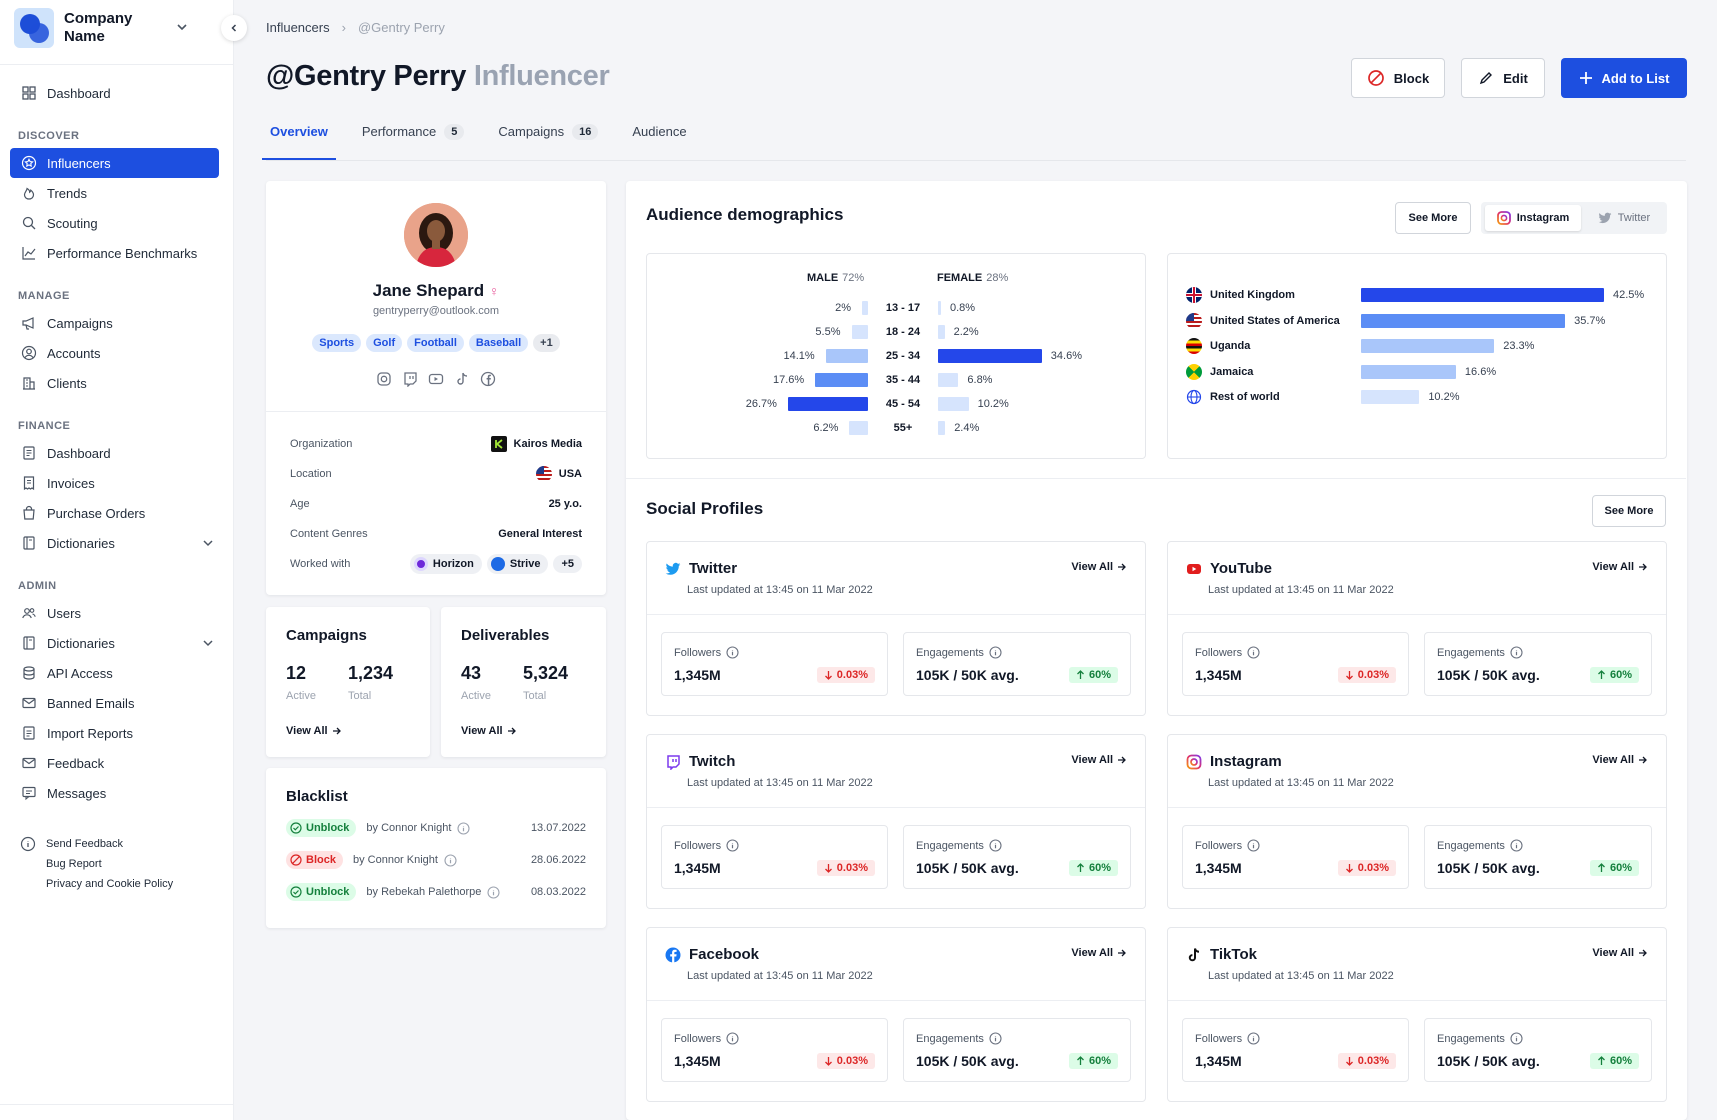  I want to click on mail-icon, so click(29, 763).